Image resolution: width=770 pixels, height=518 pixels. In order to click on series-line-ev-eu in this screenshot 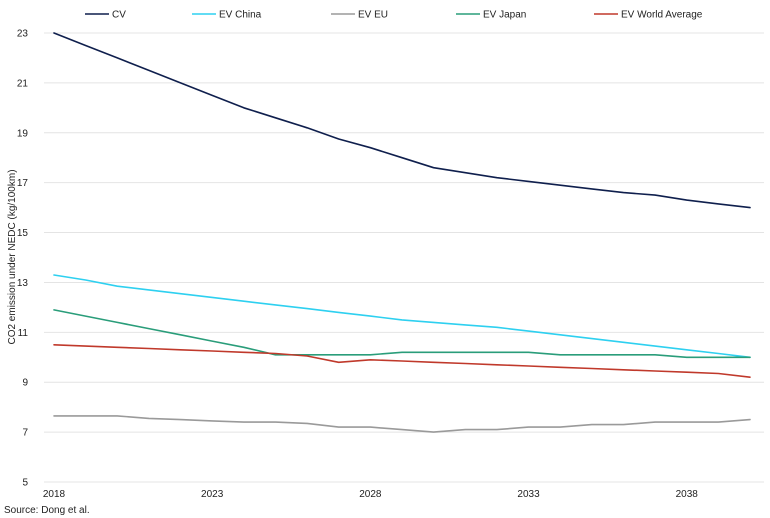, I will do `click(402, 424)`.